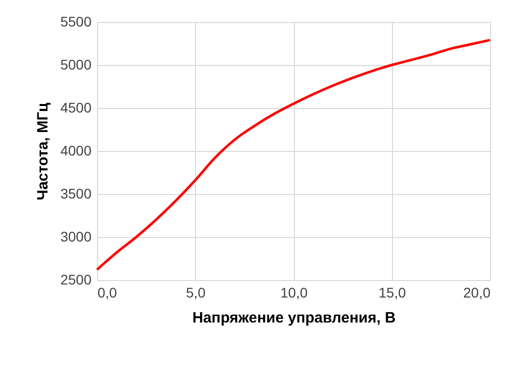 This screenshot has width=530, height=374. Describe the element at coordinates (294, 318) in the screenshot. I see `x-axis-title: Напряжение управления, В` at that location.